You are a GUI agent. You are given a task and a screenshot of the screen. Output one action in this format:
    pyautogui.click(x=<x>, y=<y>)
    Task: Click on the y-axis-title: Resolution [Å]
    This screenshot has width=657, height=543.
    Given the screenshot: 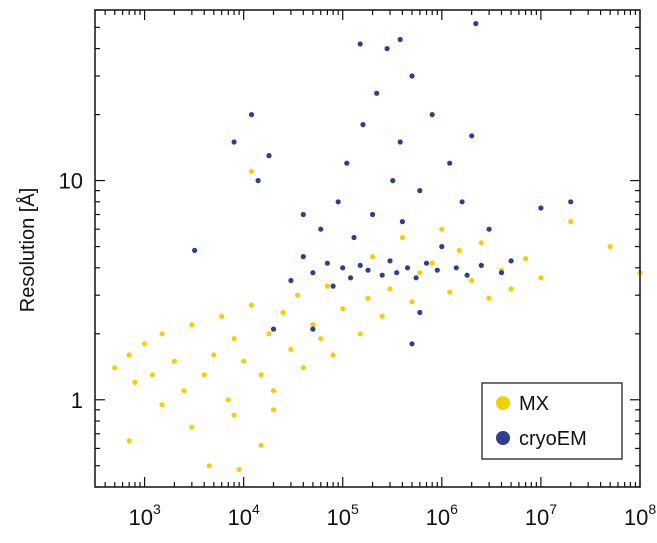 What is the action you would take?
    pyautogui.click(x=27, y=250)
    